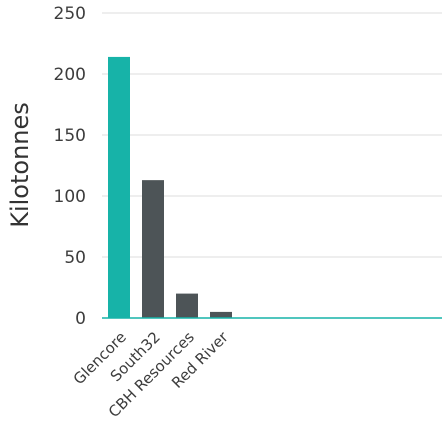 This screenshot has width=445, height=441. I want to click on y-tick-label: 0, so click(80, 319).